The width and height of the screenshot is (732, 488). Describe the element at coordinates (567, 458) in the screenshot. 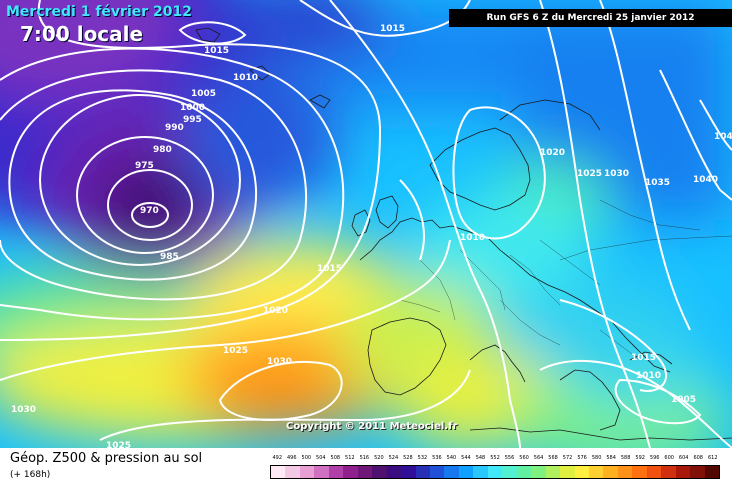

I see `scale-value: 572` at that location.